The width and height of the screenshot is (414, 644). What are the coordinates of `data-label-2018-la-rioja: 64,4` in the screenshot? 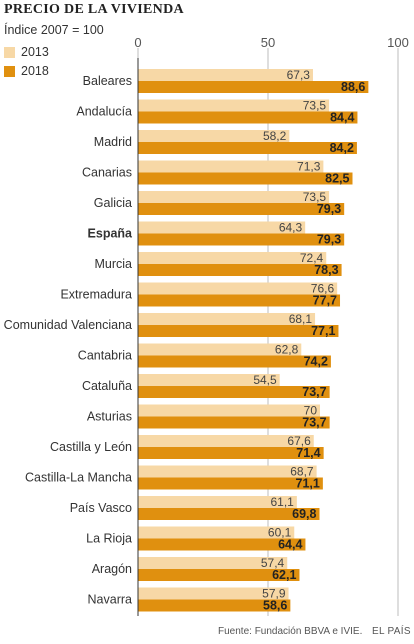 It's located at (290, 545).